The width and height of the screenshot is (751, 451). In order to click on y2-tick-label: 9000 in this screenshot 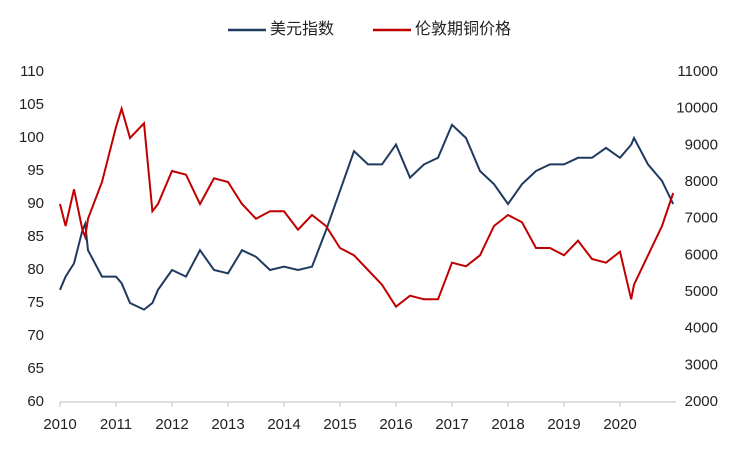, I will do `click(701, 144)`.